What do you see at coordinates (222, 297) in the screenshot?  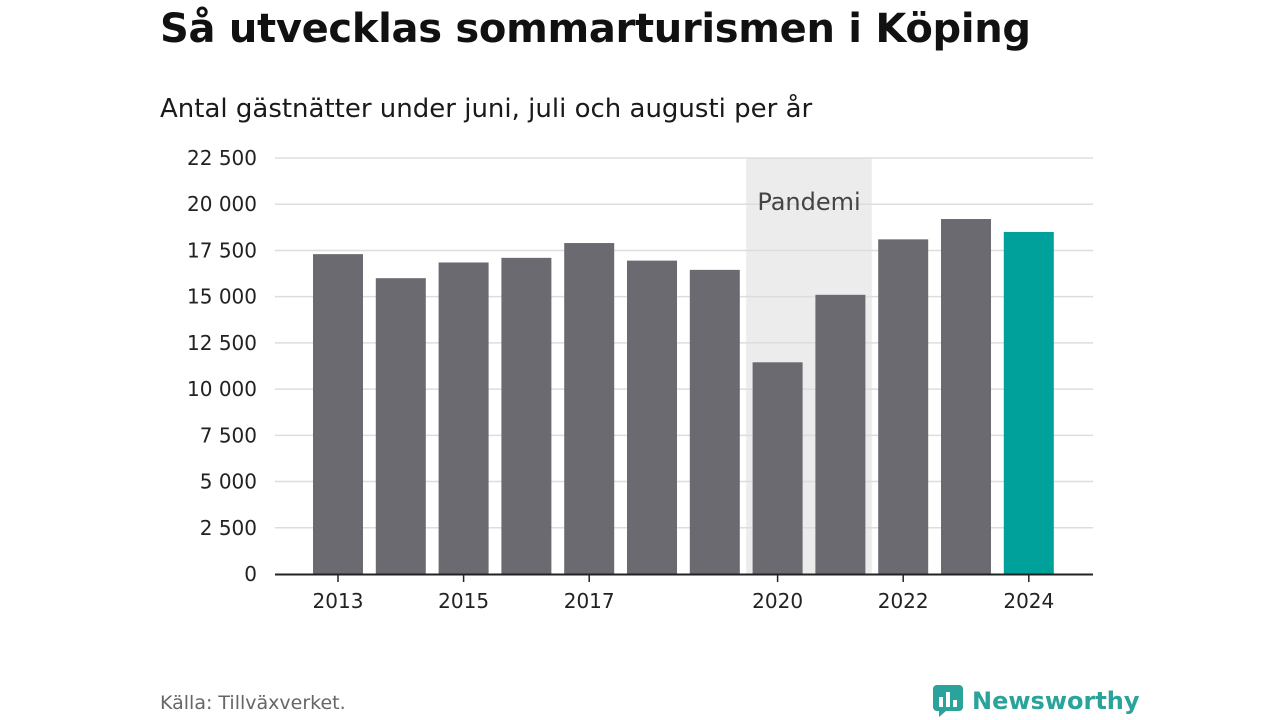 I see `y-tick-label: 15 000` at bounding box center [222, 297].